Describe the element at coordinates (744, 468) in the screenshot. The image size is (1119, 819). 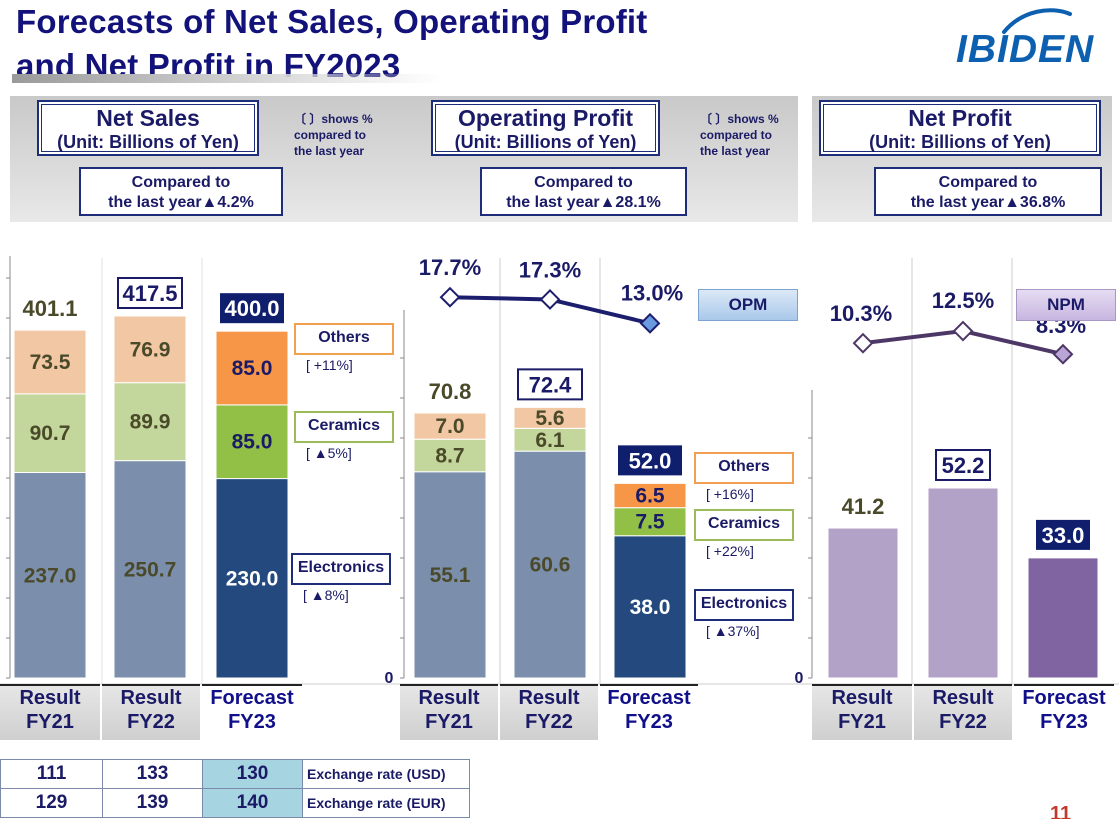
I see `op-legend-others: Others` at that location.